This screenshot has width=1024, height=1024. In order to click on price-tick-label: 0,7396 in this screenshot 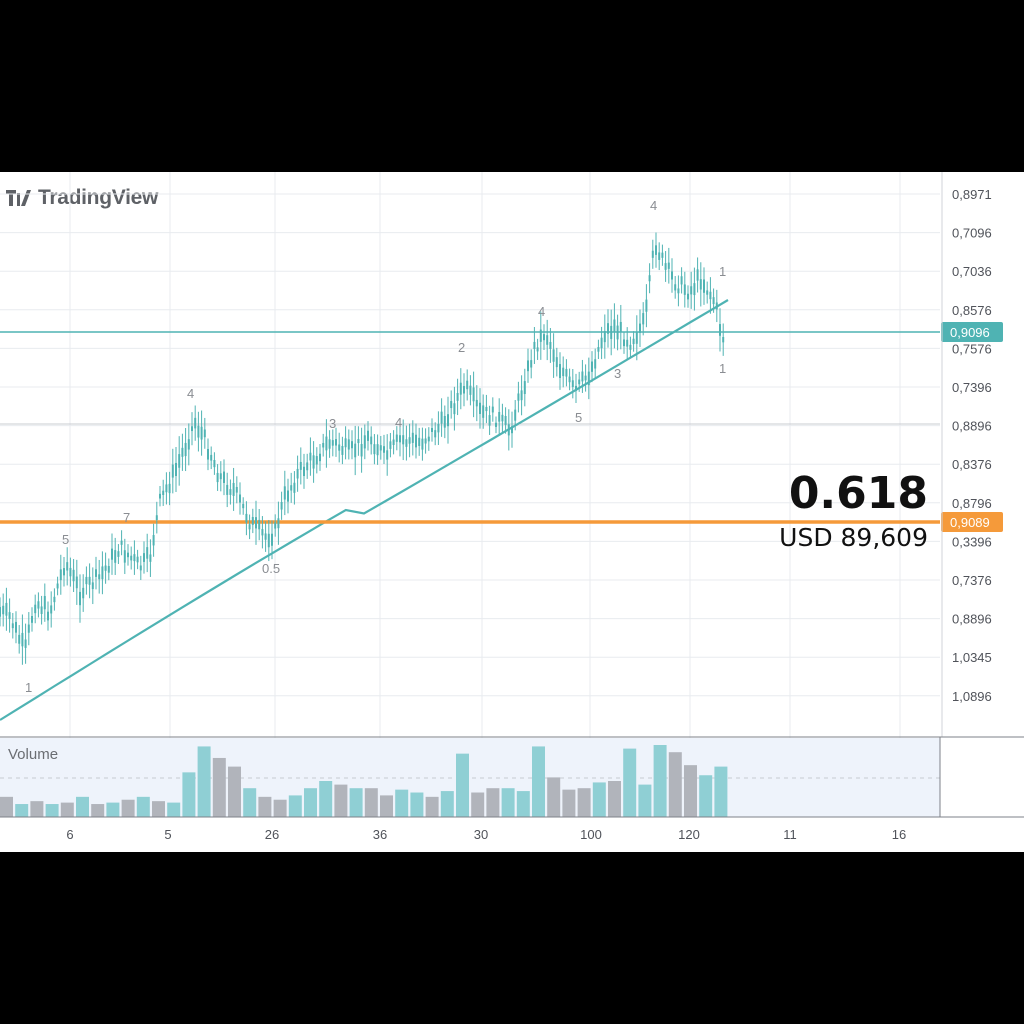, I will do `click(972, 387)`.